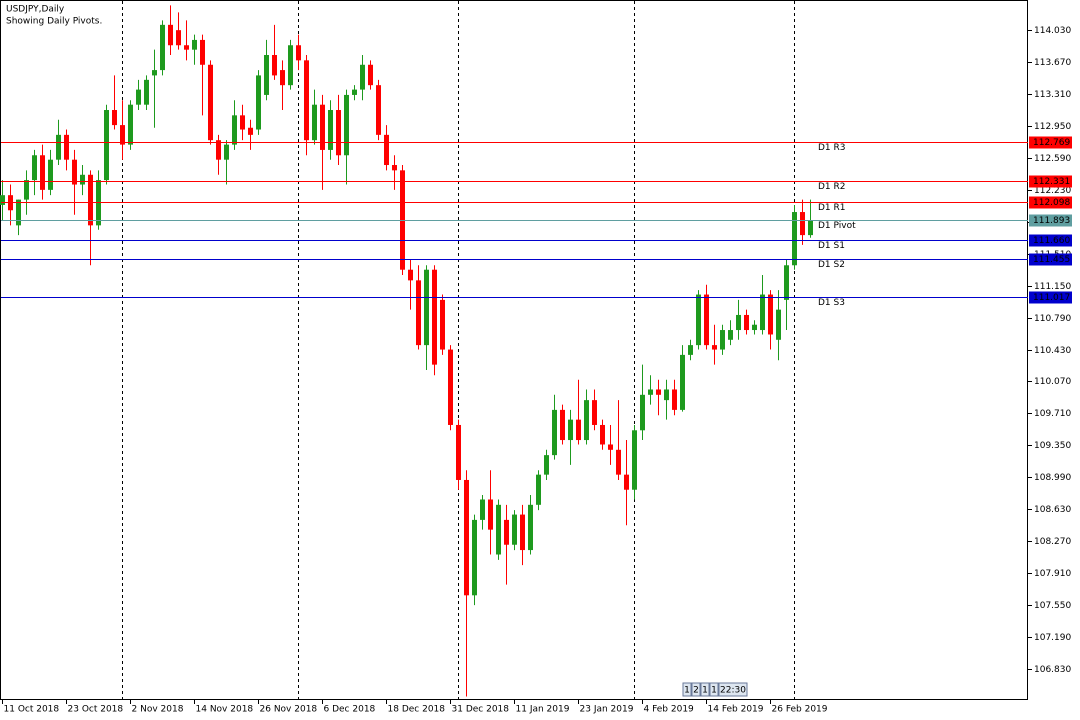  What do you see at coordinates (1051, 241) in the screenshot?
I see `pivot-price-label: 111.660` at bounding box center [1051, 241].